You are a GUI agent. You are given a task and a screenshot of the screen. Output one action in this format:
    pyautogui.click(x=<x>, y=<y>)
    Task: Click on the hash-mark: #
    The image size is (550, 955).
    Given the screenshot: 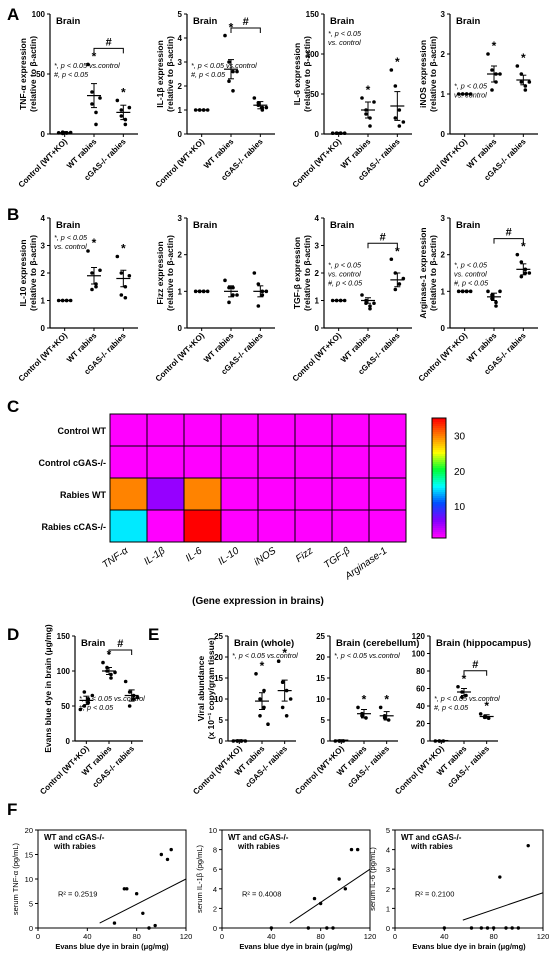 What is the action you would take?
    pyautogui.click(x=509, y=233)
    